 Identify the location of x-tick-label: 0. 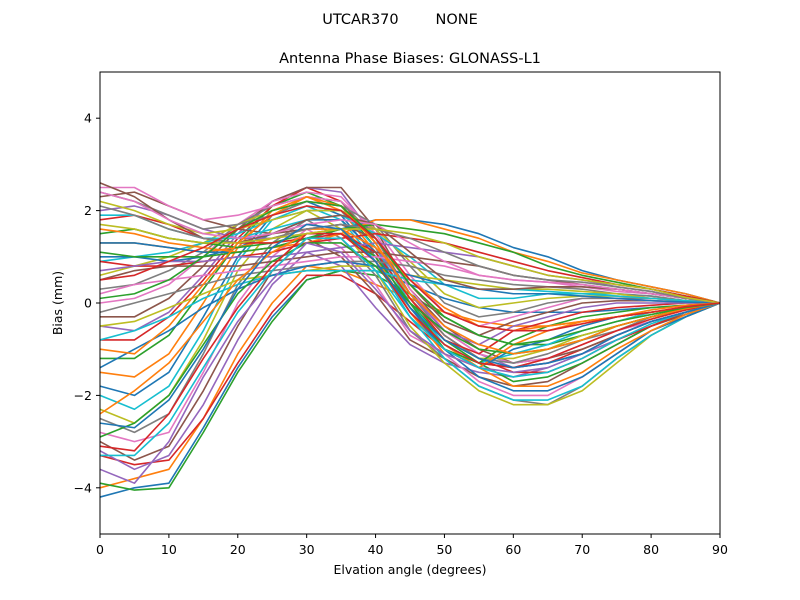
(100, 549).